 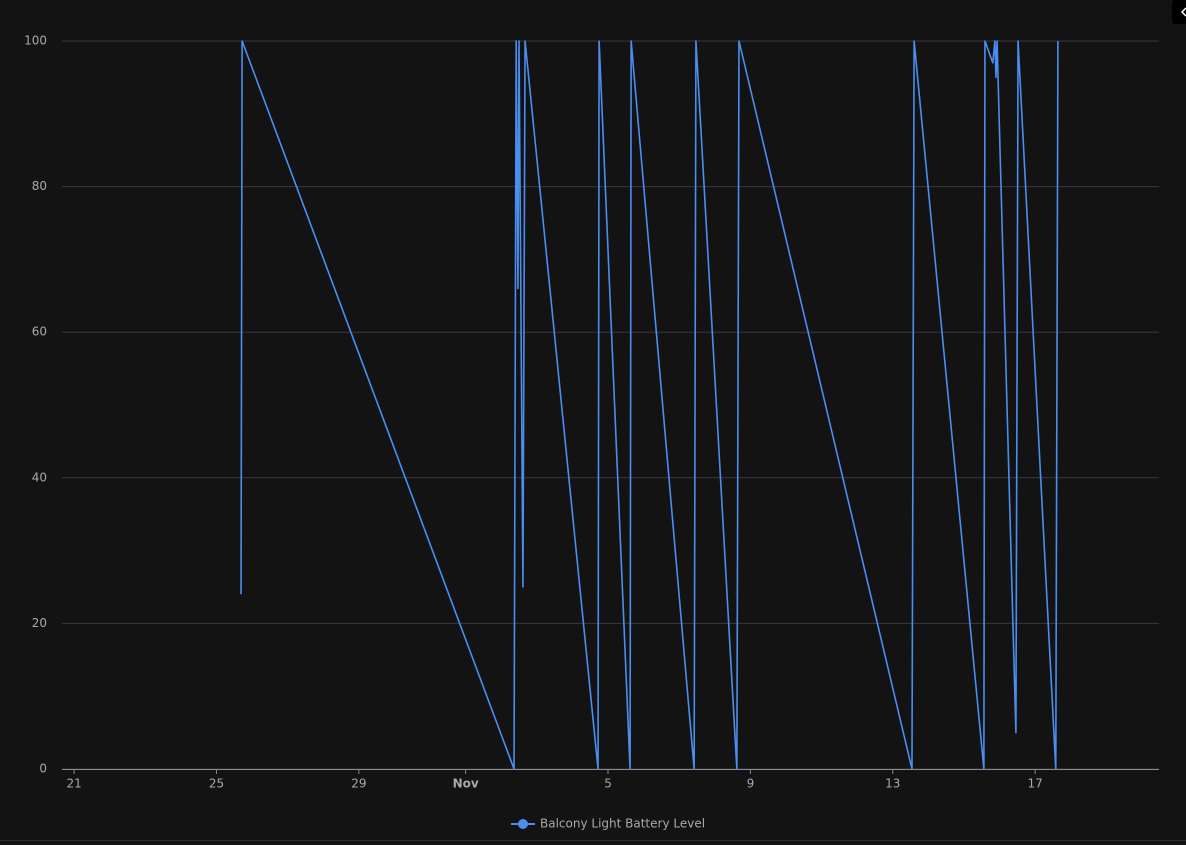 What do you see at coordinates (39, 477) in the screenshot?
I see `y-tick-label: 40` at bounding box center [39, 477].